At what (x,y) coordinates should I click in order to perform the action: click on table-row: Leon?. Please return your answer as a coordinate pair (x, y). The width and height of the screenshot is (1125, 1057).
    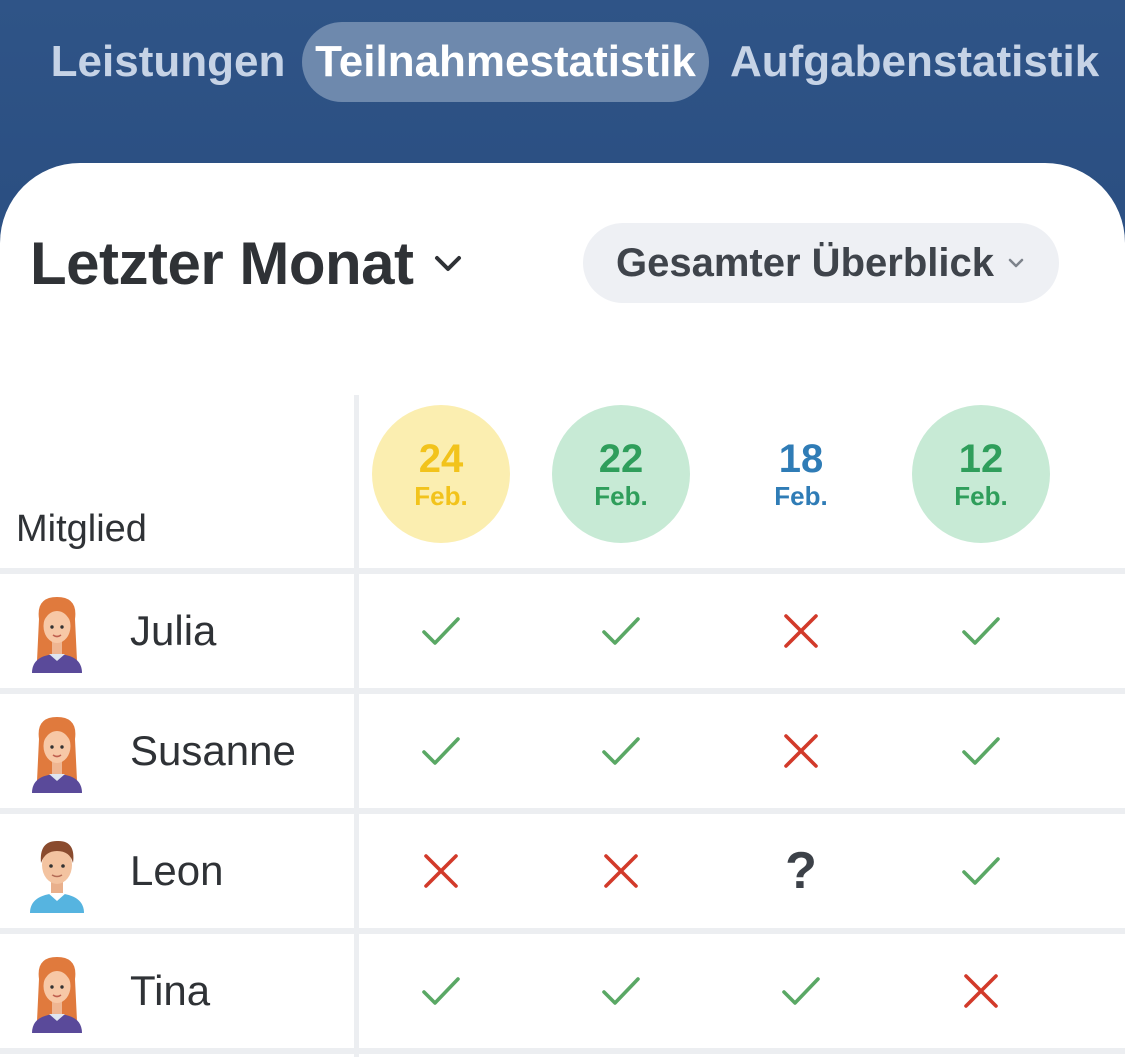
    Looking at the image, I should click on (562, 871).